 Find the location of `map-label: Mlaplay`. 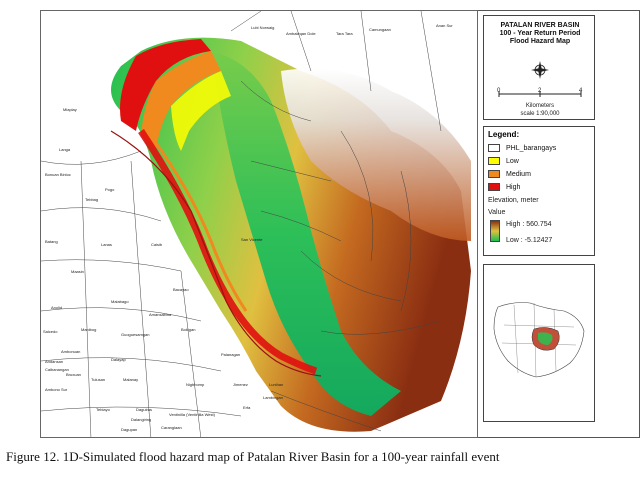

map-label: Mlaplay is located at coordinates (70, 109).